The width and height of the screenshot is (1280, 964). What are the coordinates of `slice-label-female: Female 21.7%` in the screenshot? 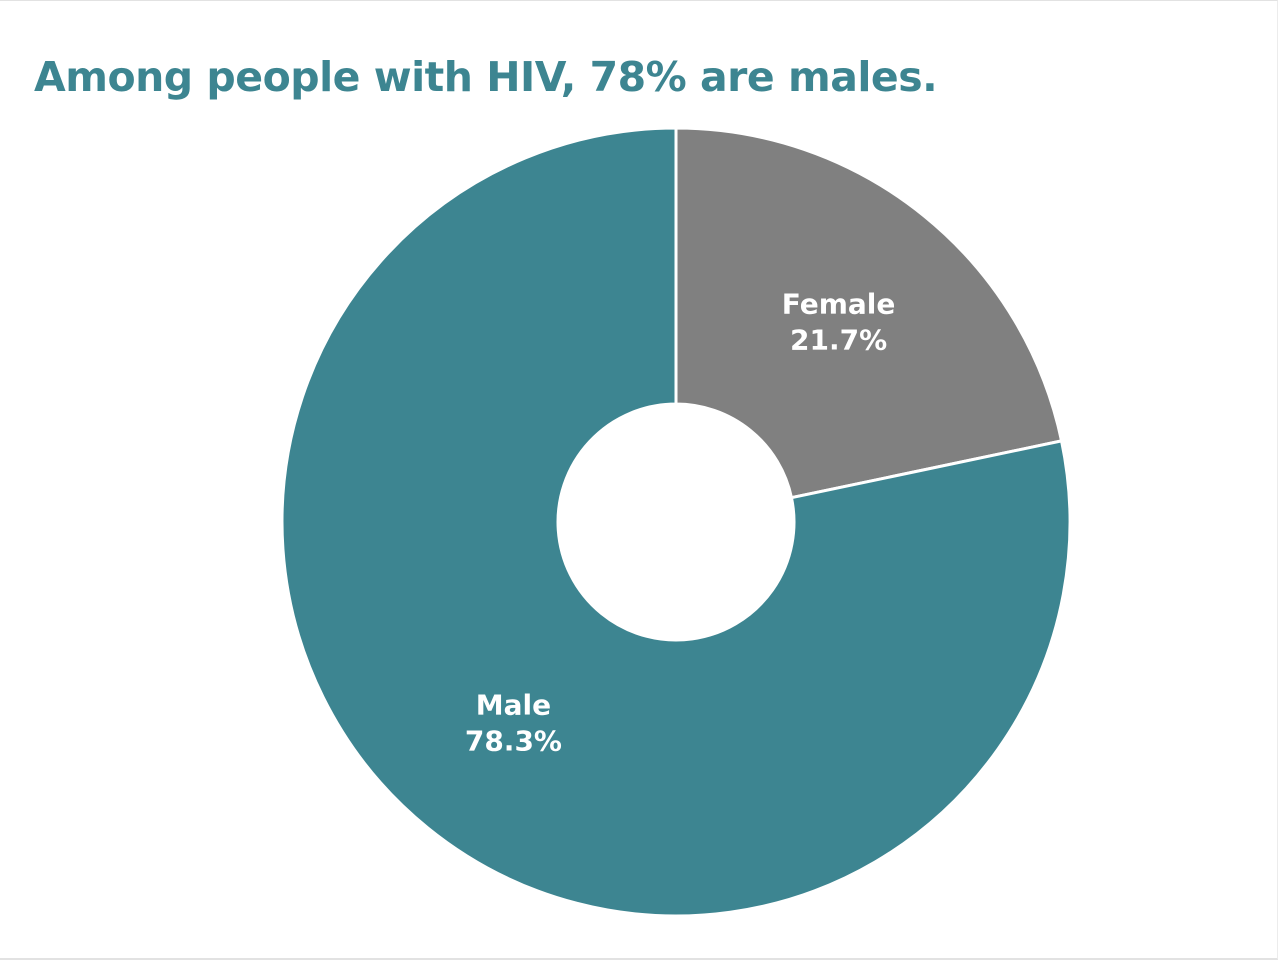 It's located at (839, 322).